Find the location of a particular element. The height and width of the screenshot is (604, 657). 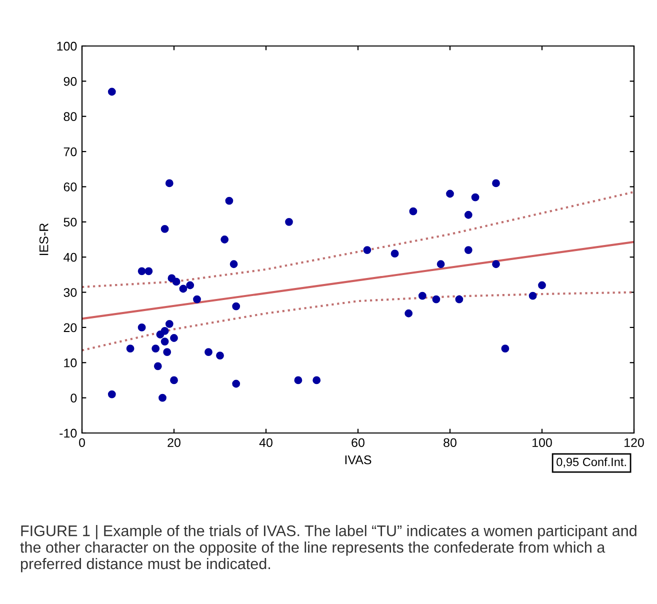

x-tick-label: 100 is located at coordinates (542, 443).